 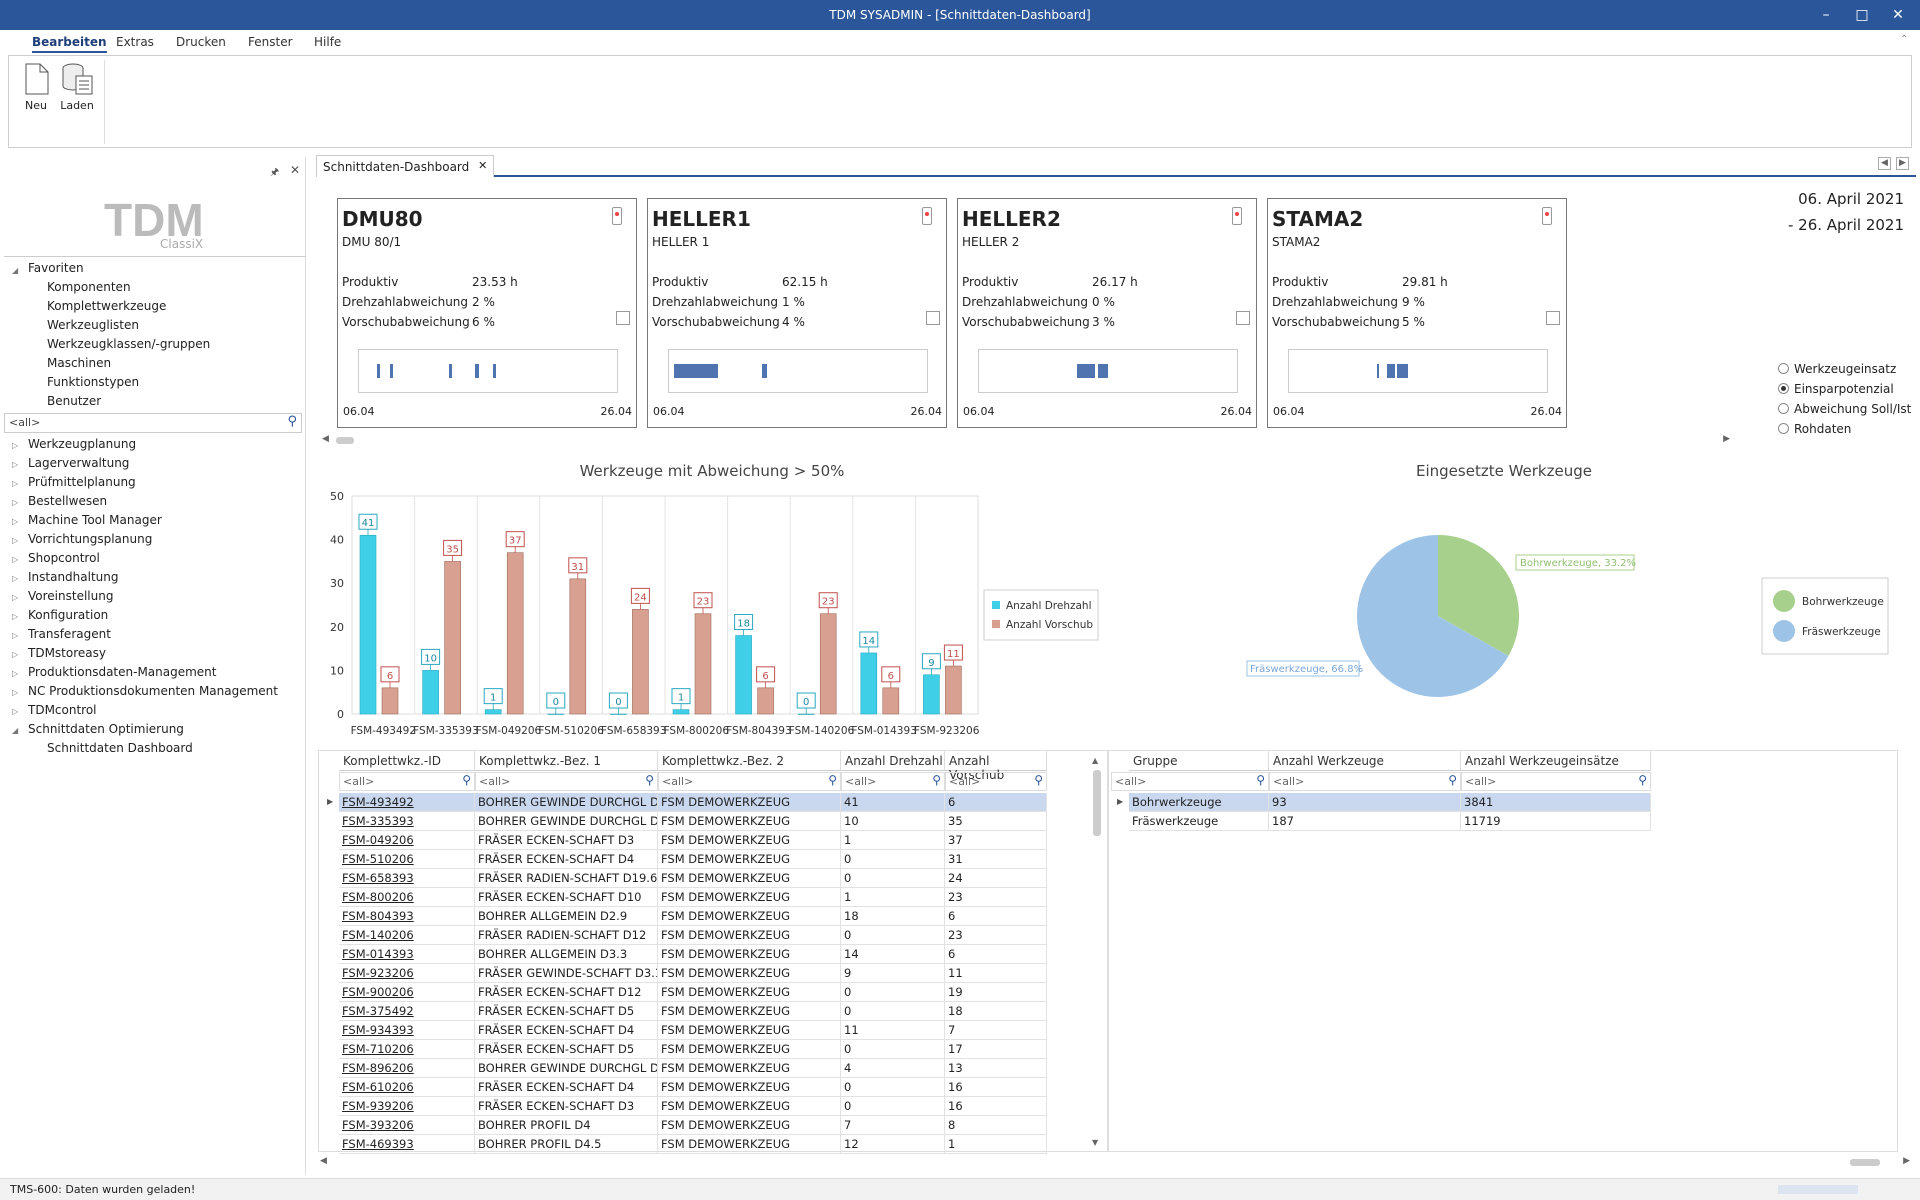 What do you see at coordinates (483, 165) in the screenshot?
I see `close-tab-icon: ✕` at bounding box center [483, 165].